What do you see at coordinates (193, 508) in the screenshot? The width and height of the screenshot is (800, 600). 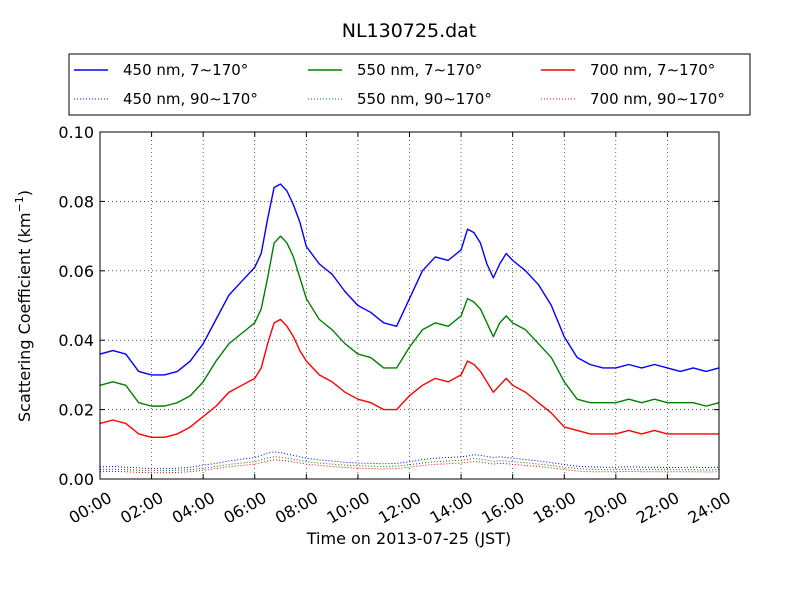 I see `x-tick-label: 04:00` at bounding box center [193, 508].